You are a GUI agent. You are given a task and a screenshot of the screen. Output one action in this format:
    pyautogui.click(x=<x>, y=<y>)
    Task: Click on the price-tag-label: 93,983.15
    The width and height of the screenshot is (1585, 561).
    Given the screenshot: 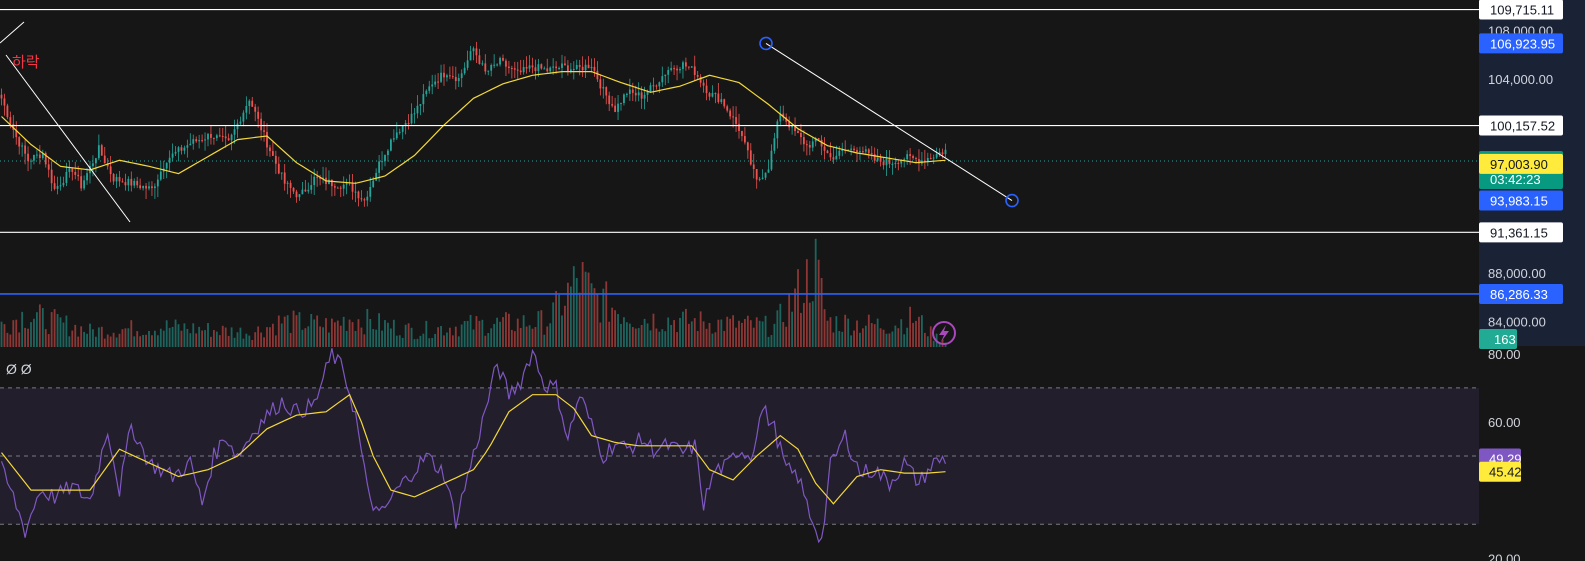 What is the action you would take?
    pyautogui.click(x=1519, y=201)
    